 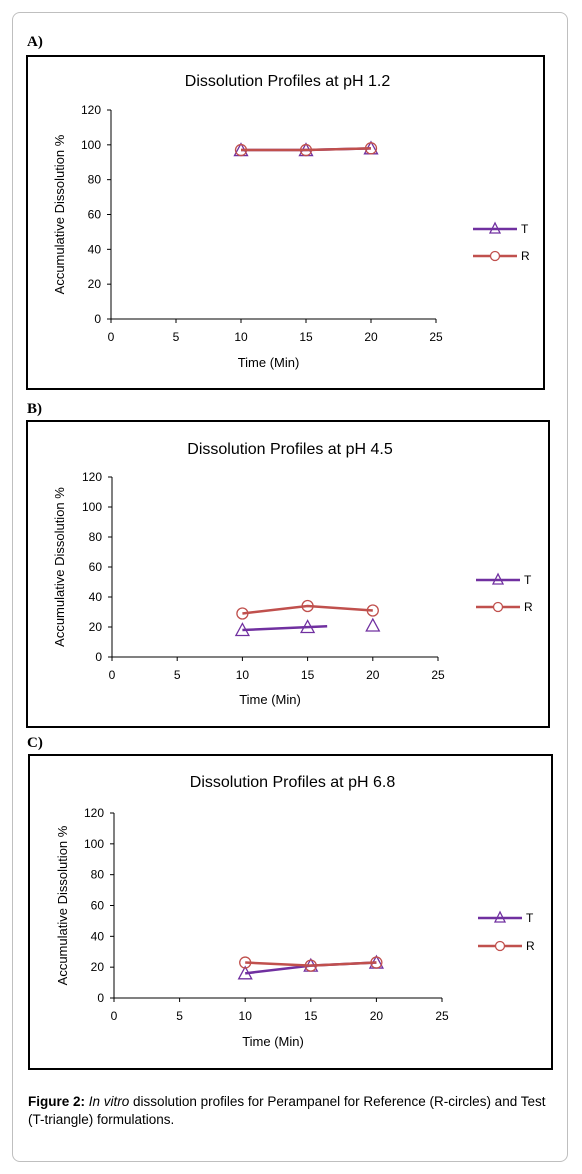 What do you see at coordinates (109, 1101) in the screenshot?
I see `caption-italic-text: In vitro` at bounding box center [109, 1101].